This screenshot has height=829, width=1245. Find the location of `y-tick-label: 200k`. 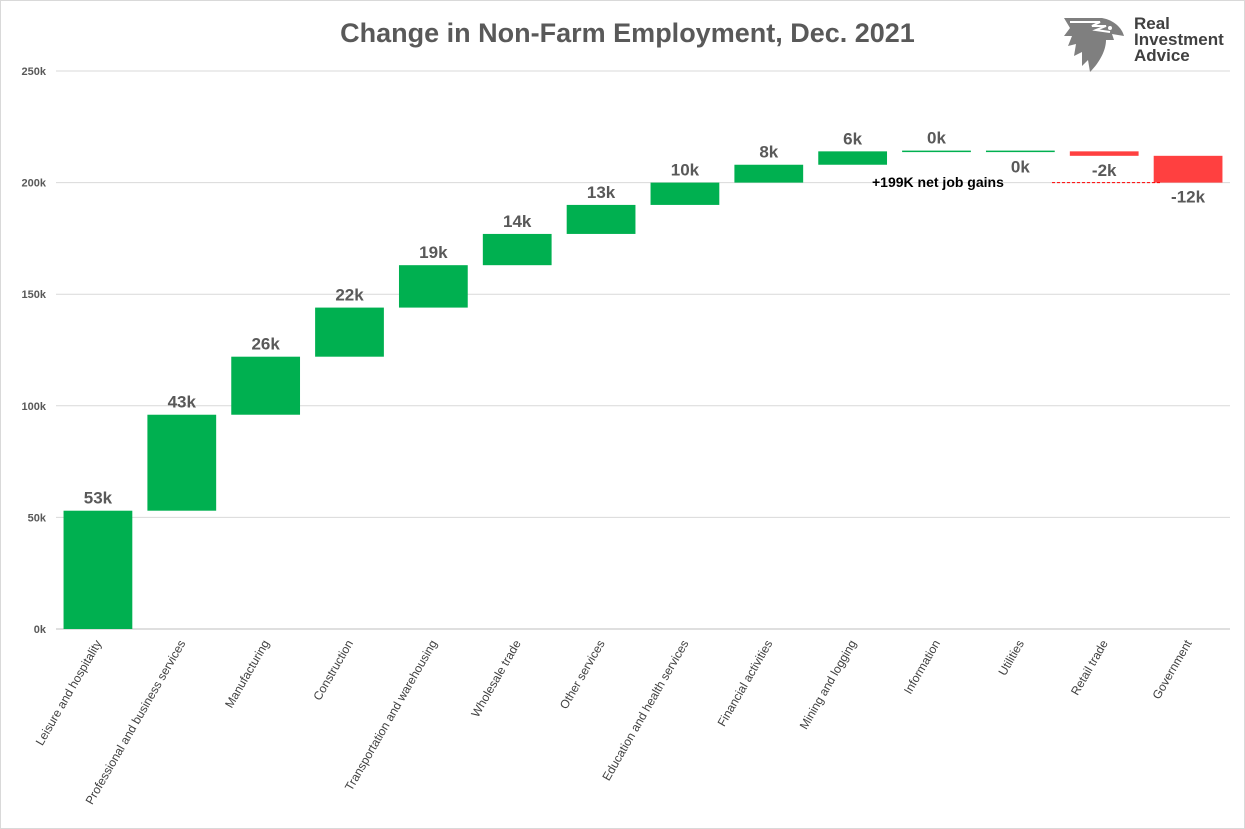

y-tick-label: 200k is located at coordinates (34, 184).